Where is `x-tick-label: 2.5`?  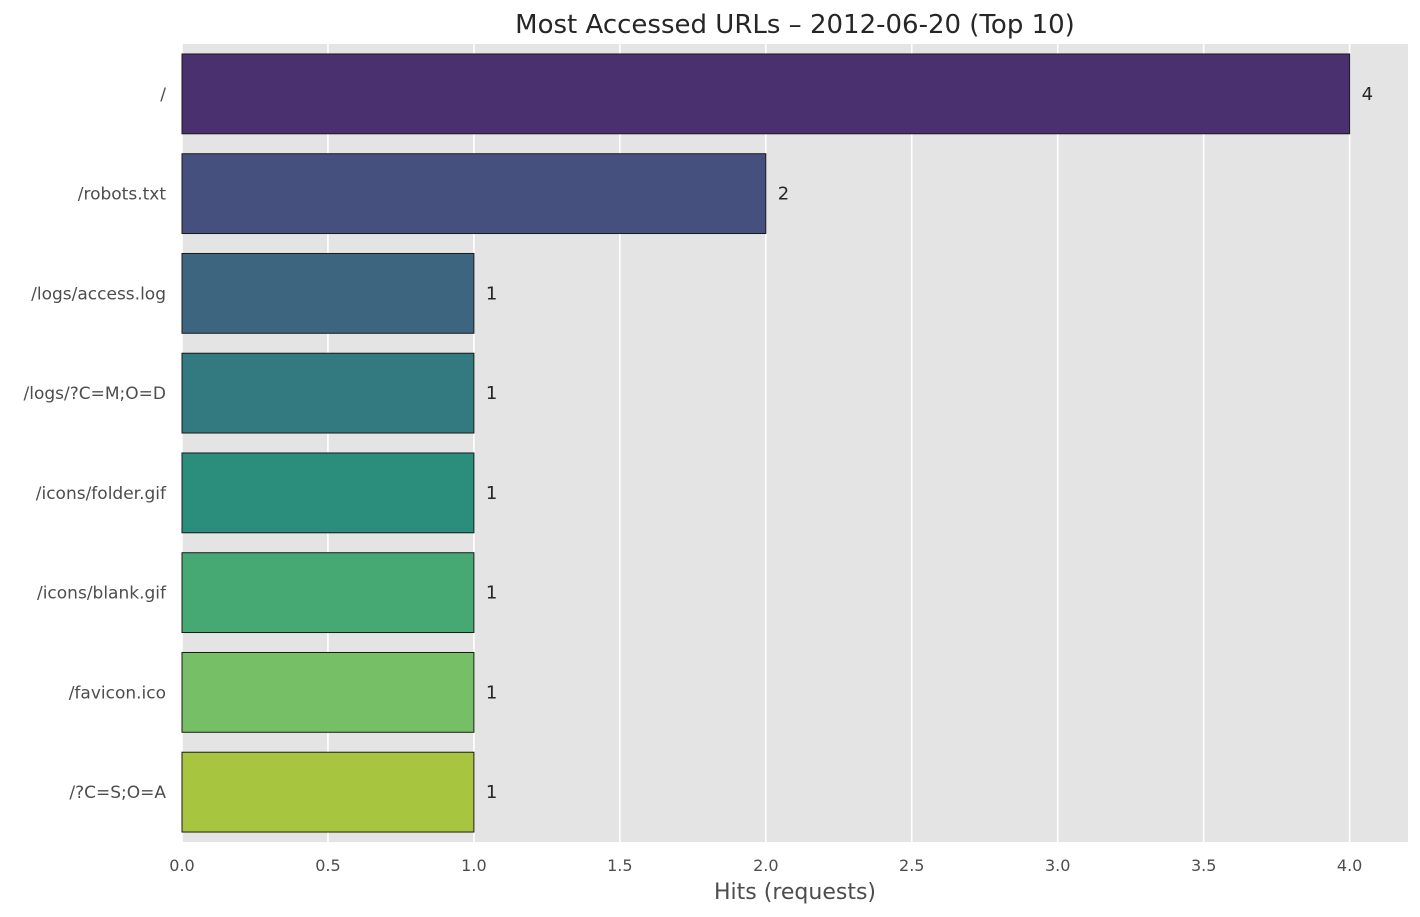 x-tick-label: 2.5 is located at coordinates (911, 865).